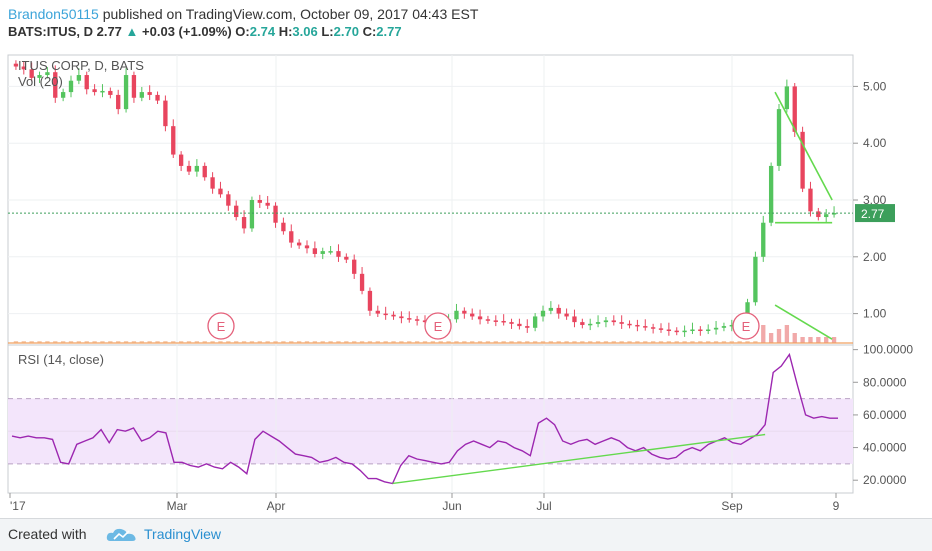 This screenshot has height=551, width=932. Describe the element at coordinates (346, 31) in the screenshot. I see `low-value: 2.70` at that location.